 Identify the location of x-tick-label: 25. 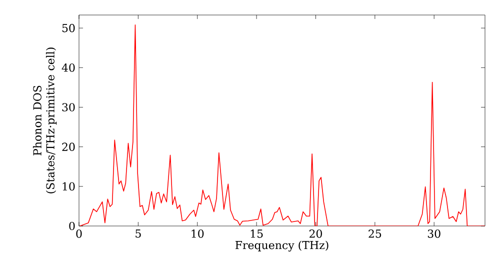
(375, 234).